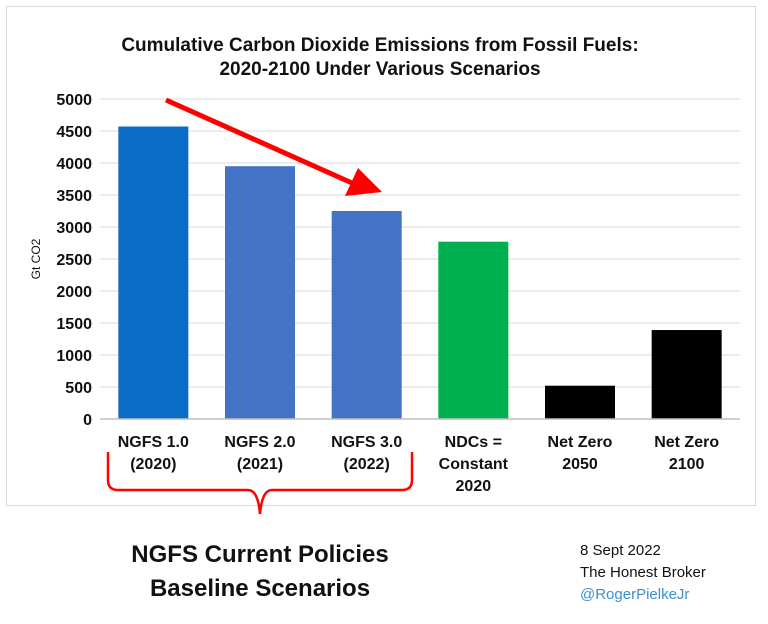 The image size is (768, 624). I want to click on y-tick-label: 1000, so click(74, 356).